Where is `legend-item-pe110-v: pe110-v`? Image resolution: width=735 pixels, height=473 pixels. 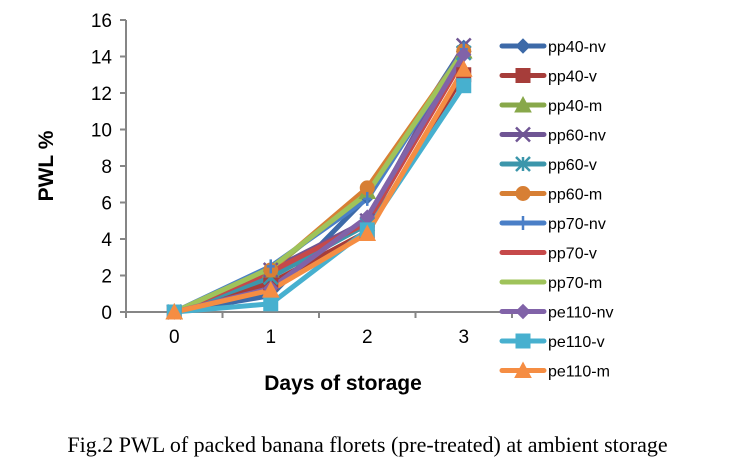 legend-item-pe110-v: pe110-v is located at coordinates (552, 342).